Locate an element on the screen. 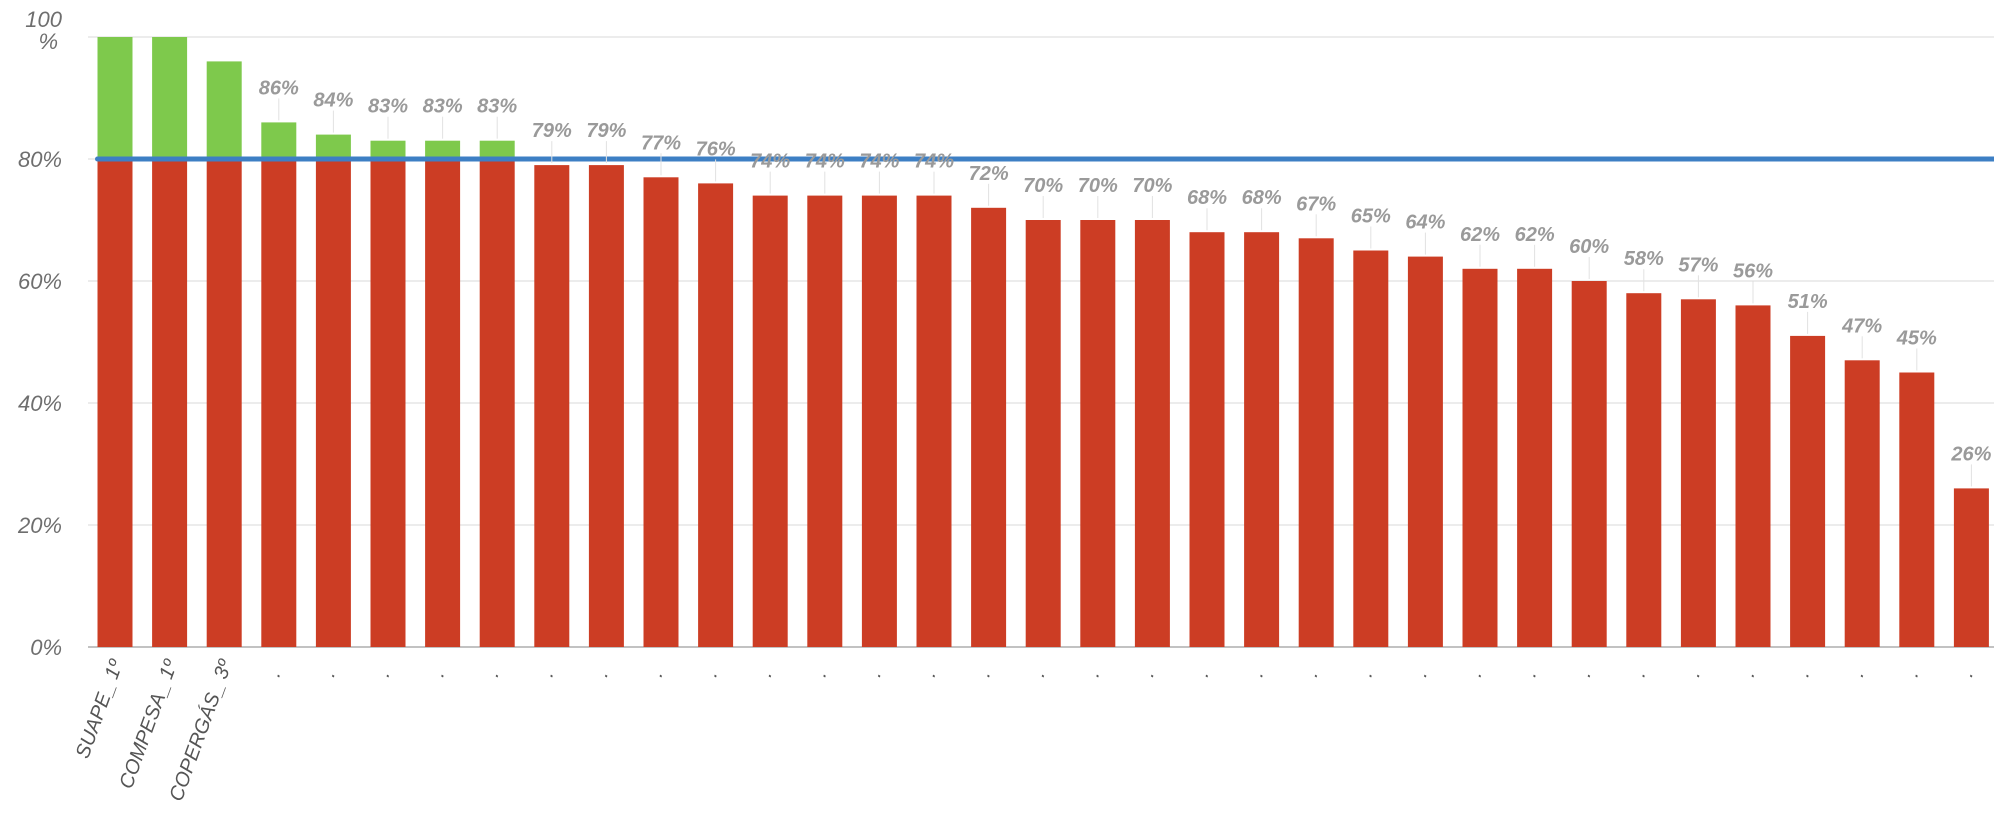 The height and width of the screenshot is (825, 1994). data-label: 76% is located at coordinates (716, 149).